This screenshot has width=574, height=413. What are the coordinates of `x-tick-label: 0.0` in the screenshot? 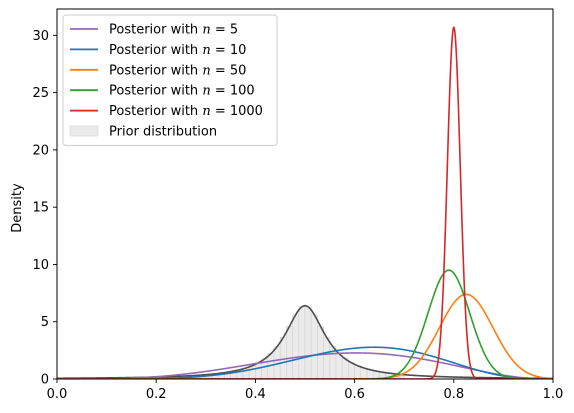 It's located at (57, 394).